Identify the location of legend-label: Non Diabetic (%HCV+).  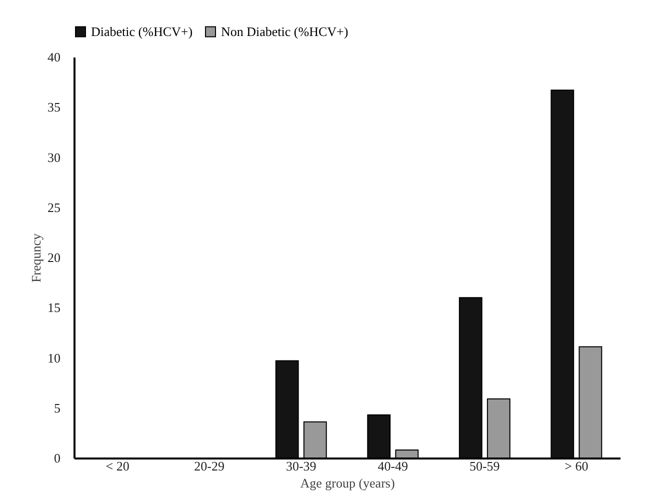
(284, 31).